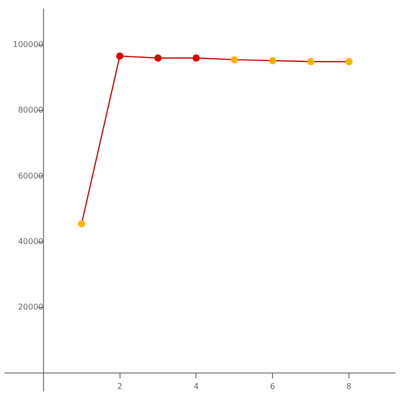 The image size is (400, 400). Describe the element at coordinates (31, 110) in the screenshot. I see `y-tick-label: 80000` at that location.